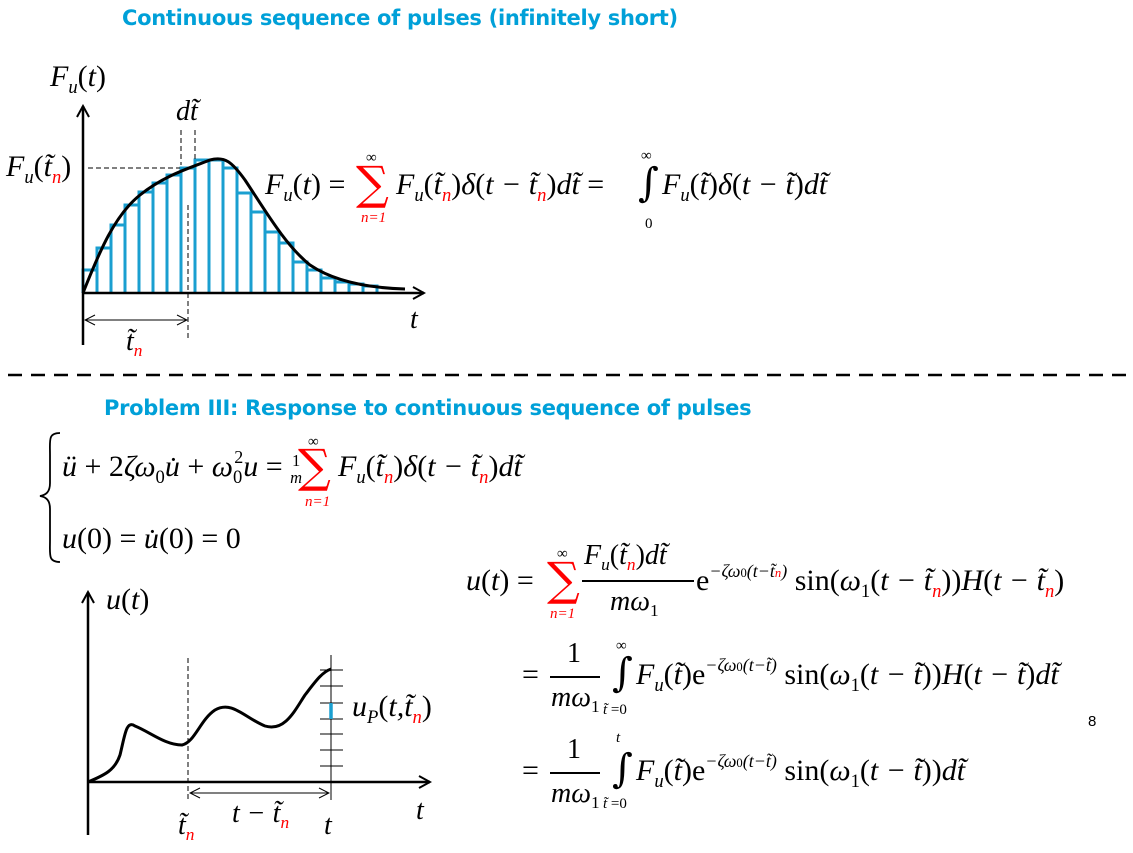  Describe the element at coordinates (420, 810) in the screenshot. I see `bottom-x-axis-label: t` at that location.